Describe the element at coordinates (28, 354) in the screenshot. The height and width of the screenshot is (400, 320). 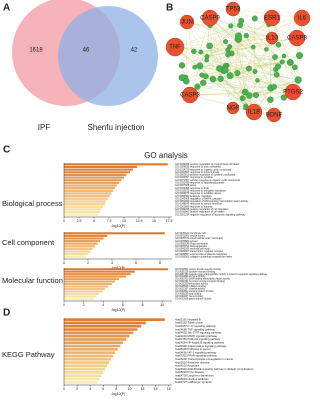
I see `section-label: KEGG Pathway` at that location.